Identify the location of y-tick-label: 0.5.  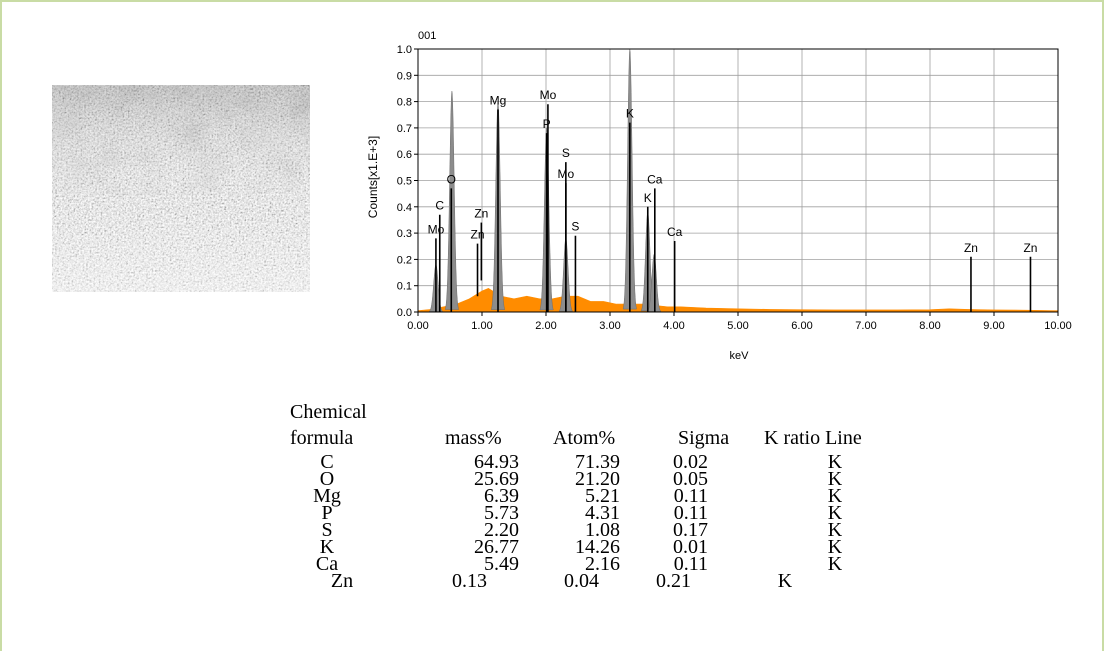
(404, 182).